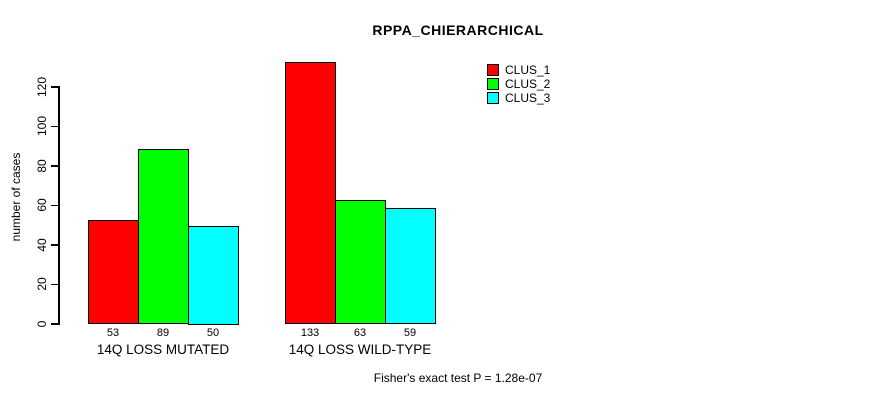 The image size is (890, 400). I want to click on bar-value-label: 63, so click(360, 333).